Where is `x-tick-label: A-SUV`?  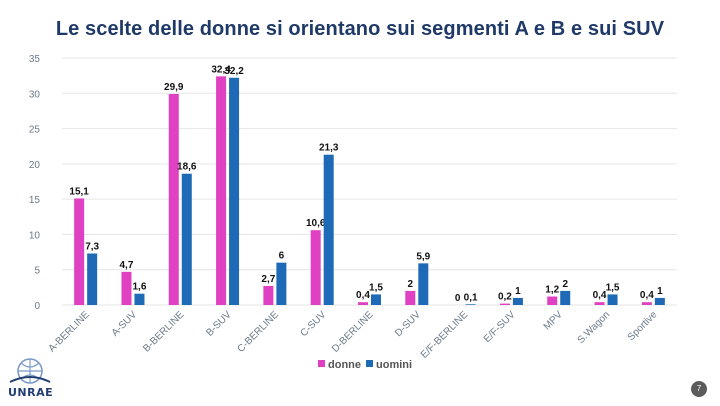
x-tick-label: A-SUV is located at coordinates (125, 324).